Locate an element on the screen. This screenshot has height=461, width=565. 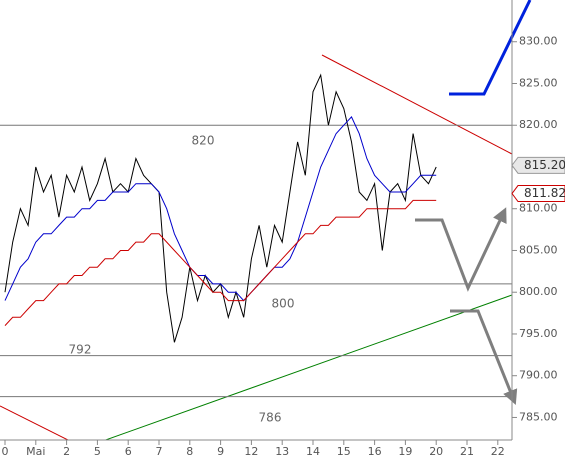
x-tick-label: 2 is located at coordinates (66, 451).